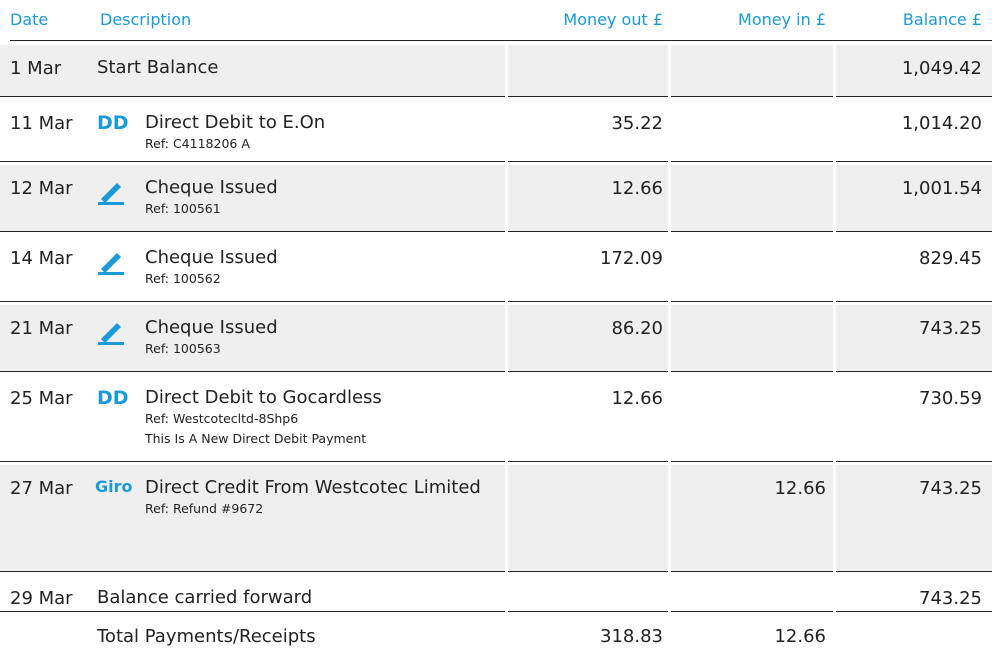  Describe the element at coordinates (941, 188) in the screenshot. I see `balance: 1,001.54` at that location.